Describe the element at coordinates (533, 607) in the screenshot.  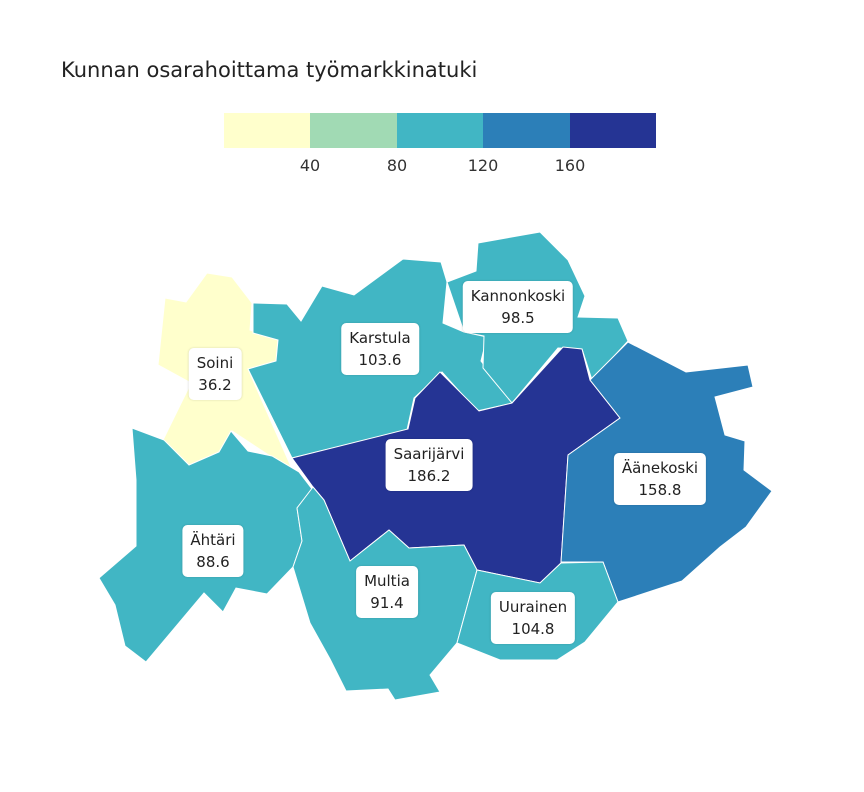
I see `region-name: Uurainen` at that location.